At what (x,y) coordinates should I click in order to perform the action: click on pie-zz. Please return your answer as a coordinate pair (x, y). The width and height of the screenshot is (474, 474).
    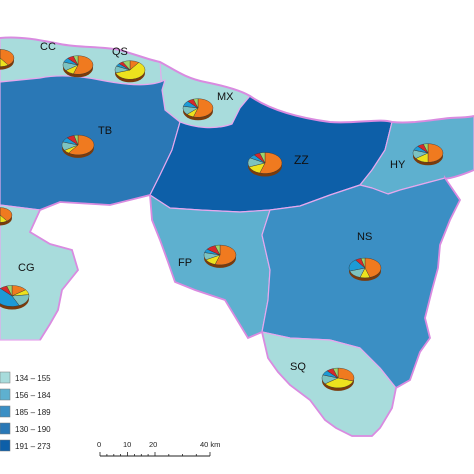
    Looking at the image, I should click on (265, 164).